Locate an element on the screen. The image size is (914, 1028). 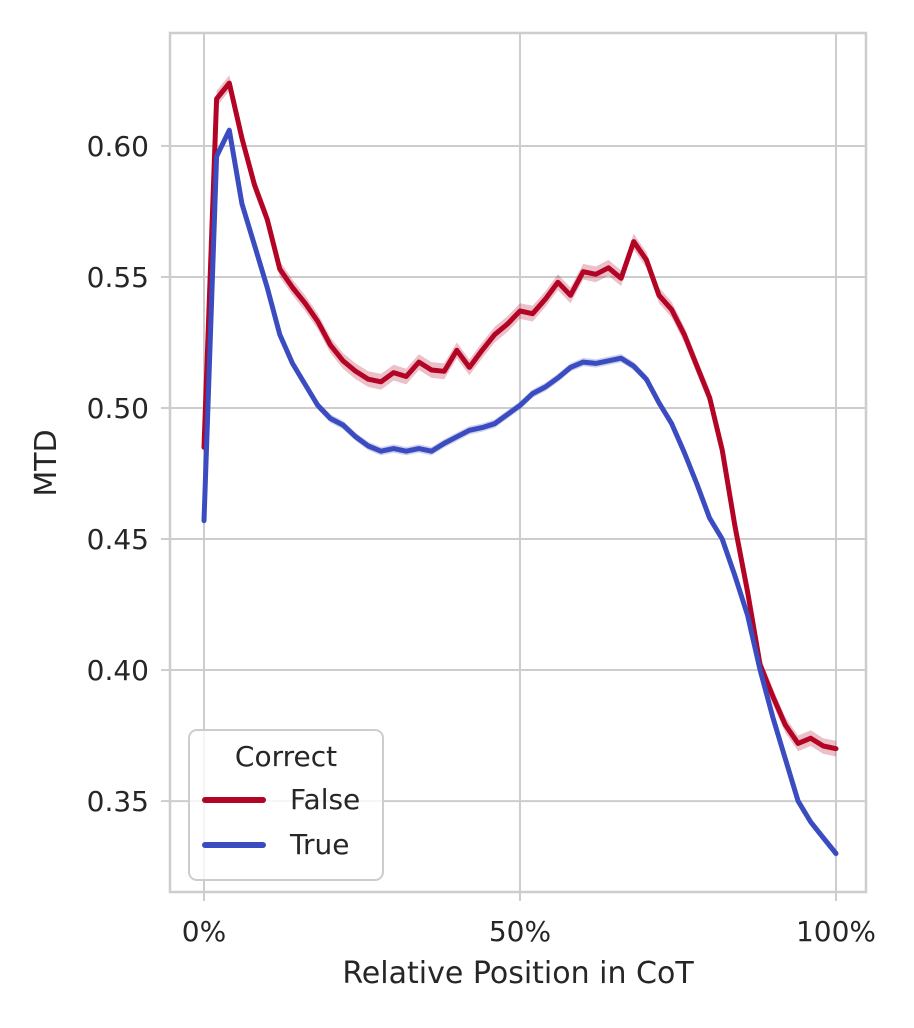
true-line-swatch is located at coordinates (234, 844).